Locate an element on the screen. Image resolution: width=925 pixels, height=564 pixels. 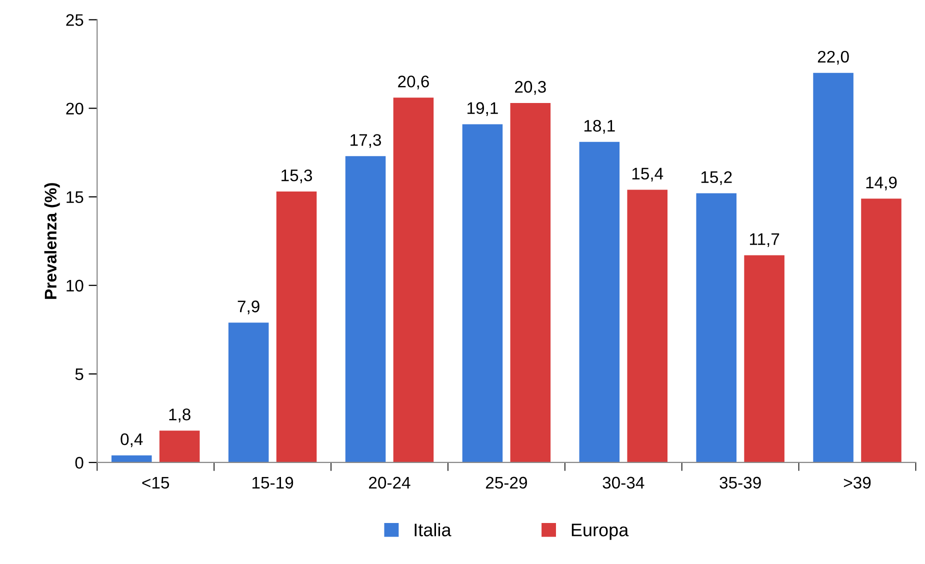
data-label: 1,8 is located at coordinates (179, 415).